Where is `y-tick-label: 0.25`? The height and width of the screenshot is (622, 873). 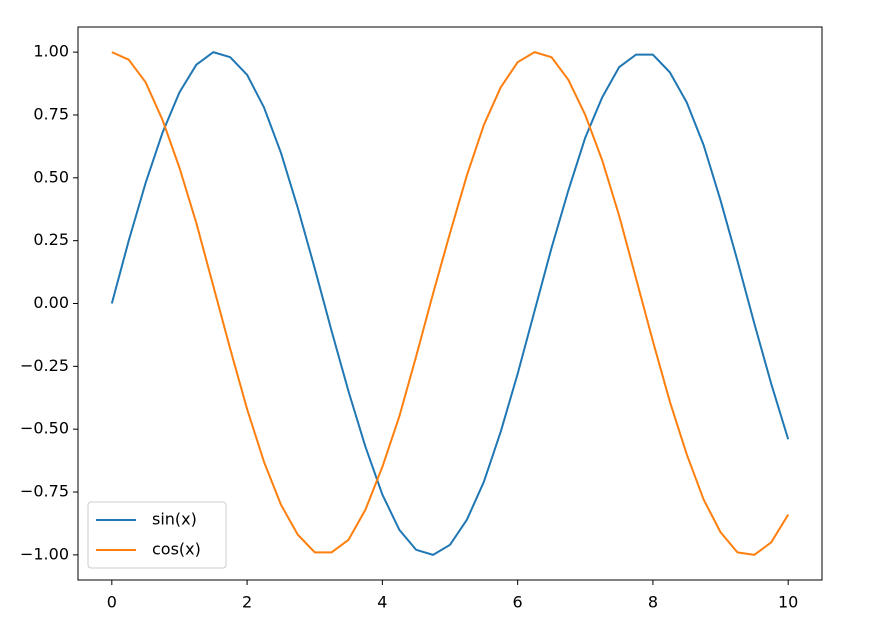 y-tick-label: 0.25 is located at coordinates (51, 239).